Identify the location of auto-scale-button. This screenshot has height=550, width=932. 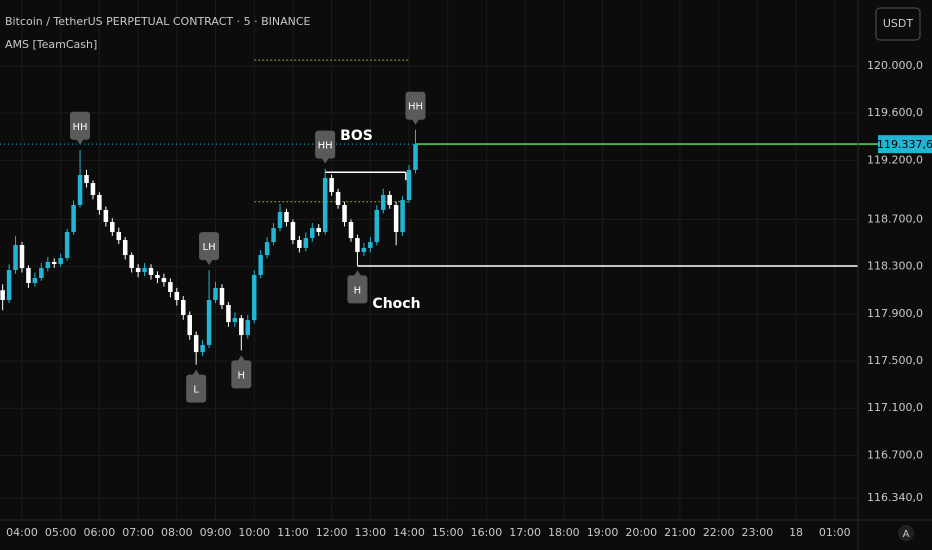
(906, 533).